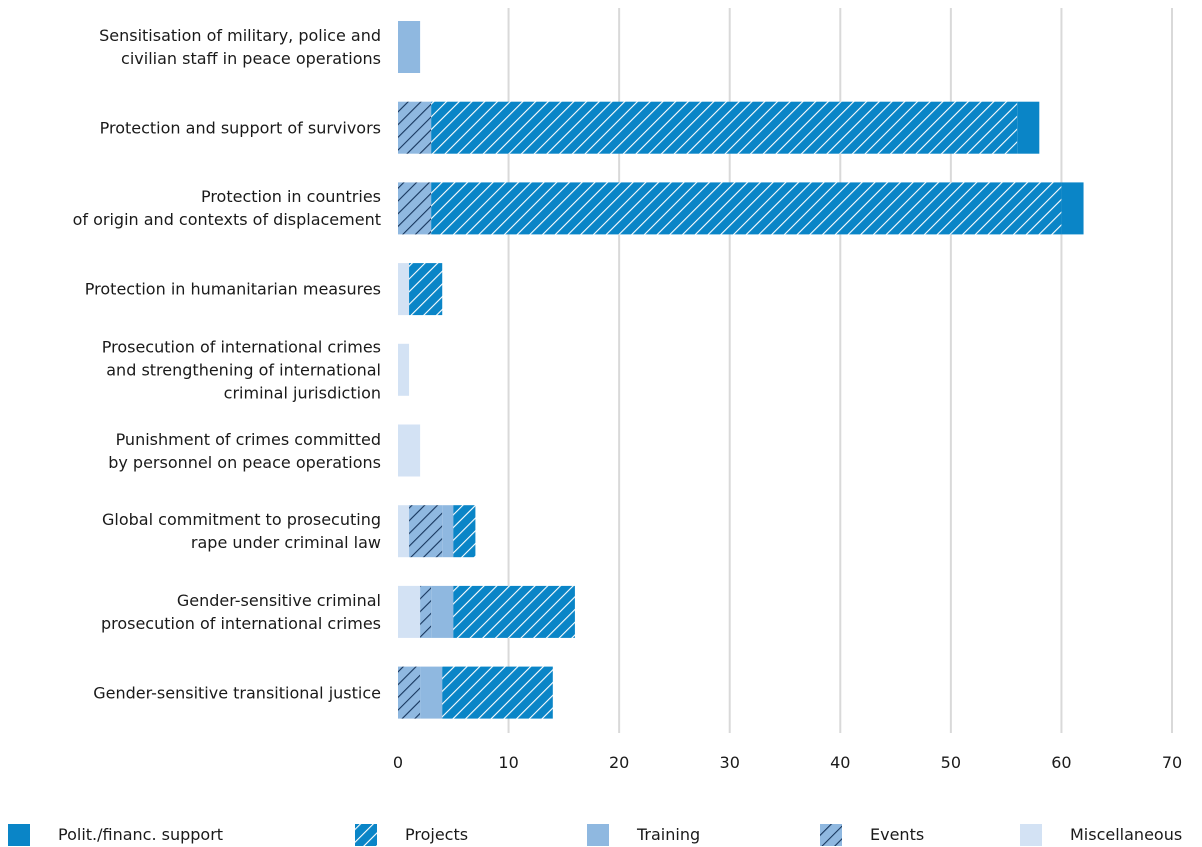  Describe the element at coordinates (398, 762) in the screenshot. I see `x-tick-label: 0` at that location.